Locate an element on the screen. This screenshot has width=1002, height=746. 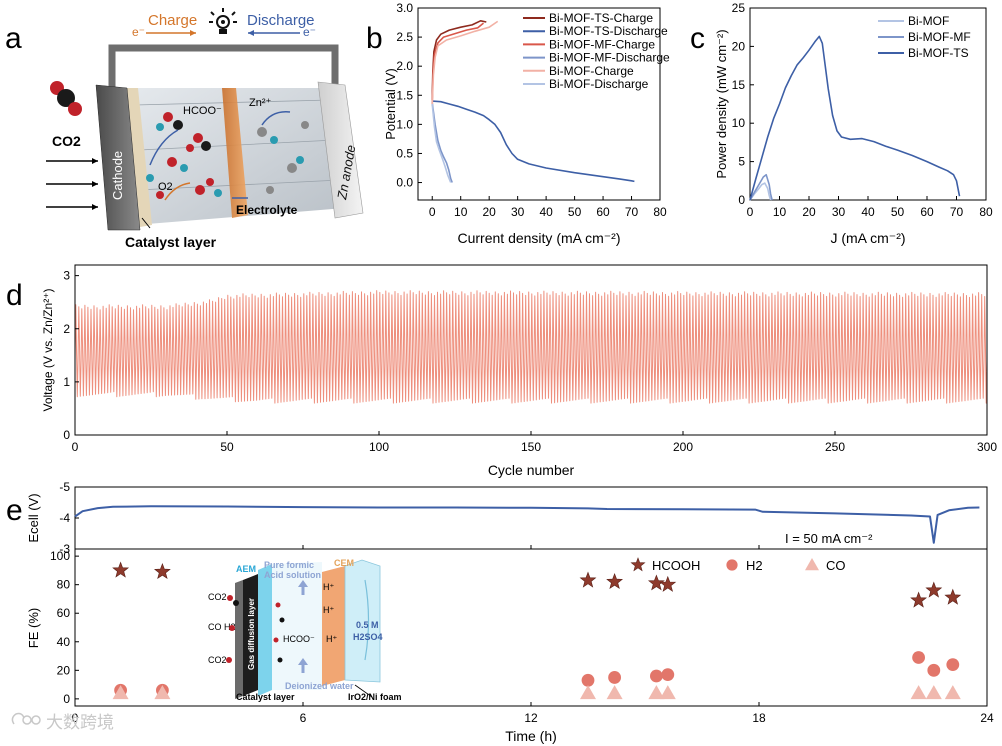
membrane is located at coordinates (235, 153).